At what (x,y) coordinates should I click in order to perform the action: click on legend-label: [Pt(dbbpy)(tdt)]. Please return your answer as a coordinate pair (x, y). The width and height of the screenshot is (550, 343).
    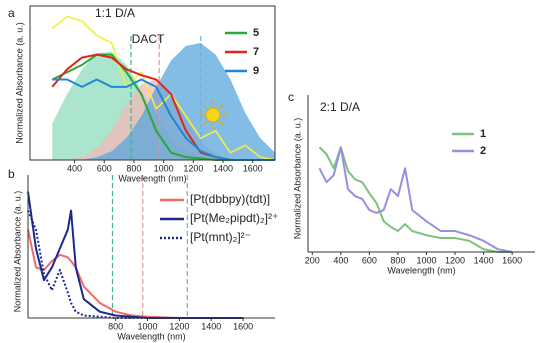
    Looking at the image, I should click on (230, 199).